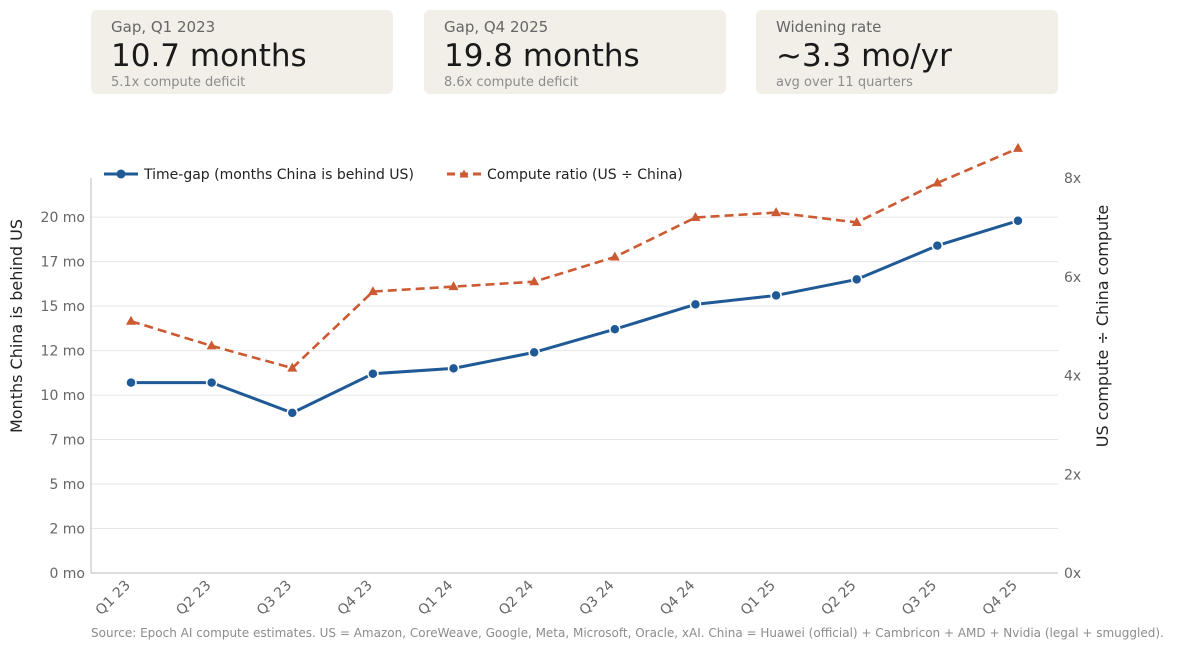 This screenshot has width=1200, height=649. Describe the element at coordinates (121, 174) in the screenshot. I see `legend-circle-marker` at that location.